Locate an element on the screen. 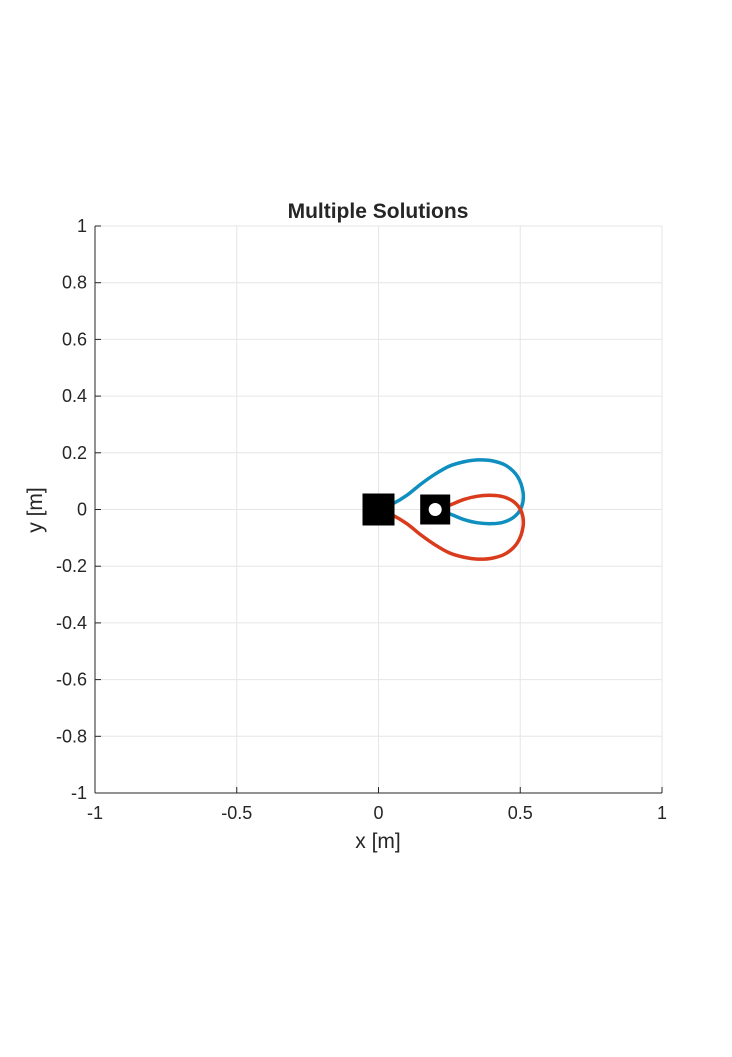 The image size is (732, 1057). x-tick-label: 0.5 is located at coordinates (520, 813).